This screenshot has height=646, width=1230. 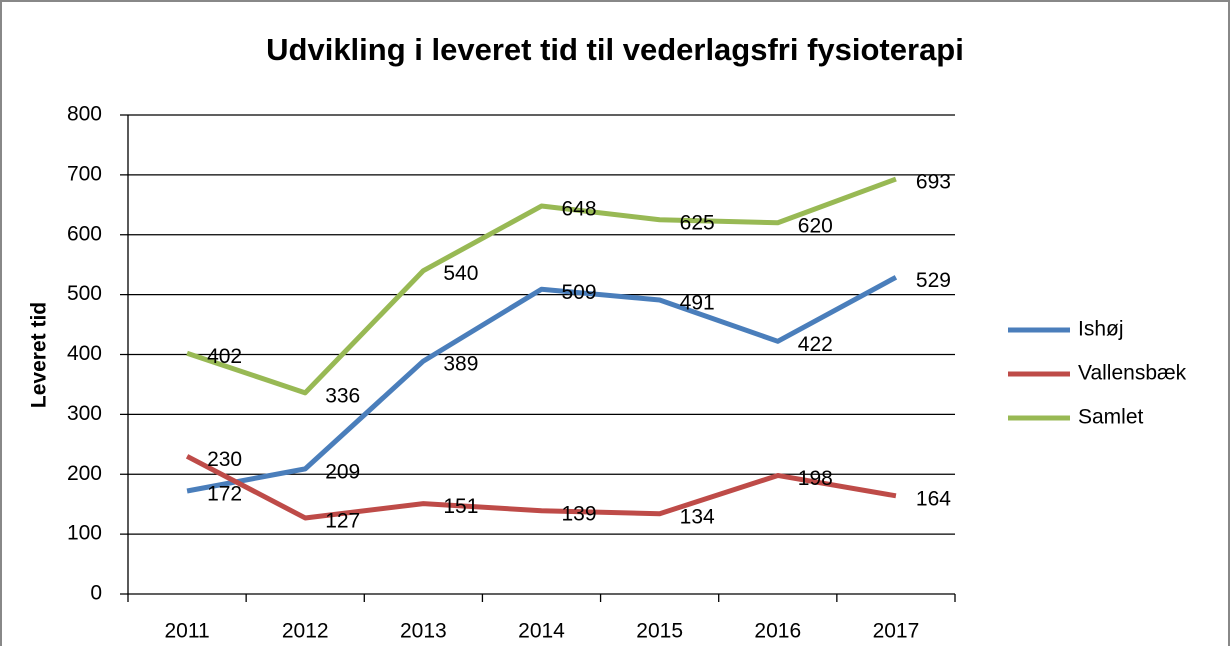 What do you see at coordinates (460, 506) in the screenshot?
I see `data-label: 151` at bounding box center [460, 506].